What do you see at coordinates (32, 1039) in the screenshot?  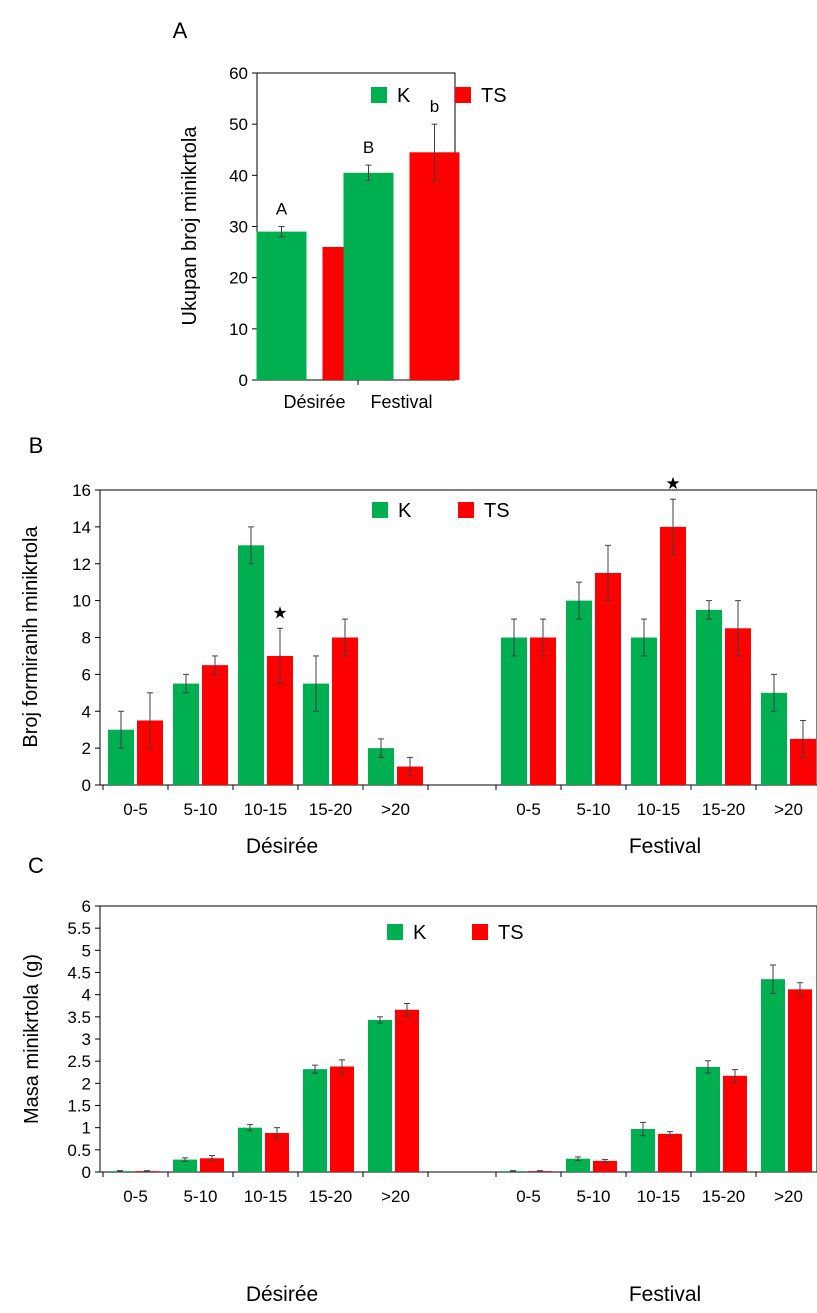 I see `y-axis-label: Masa minikrtola (g)` at bounding box center [32, 1039].